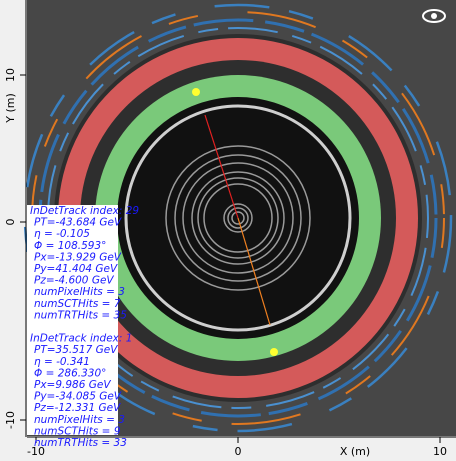 The height and width of the screenshot is (461, 456). Describe the element at coordinates (238, 451) in the screenshot. I see `x-tick-label: 0` at that location.